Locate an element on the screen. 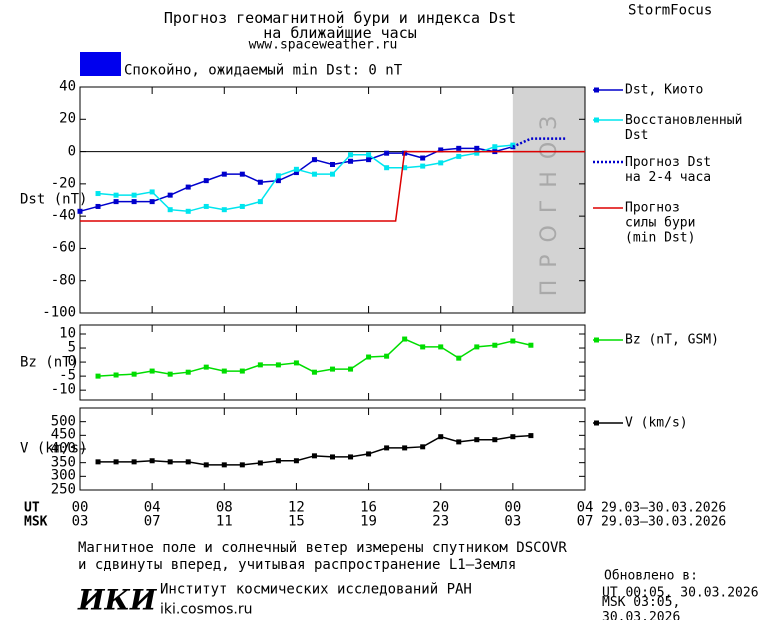 This screenshot has height=620, width=760. x-axis-title: UT is located at coordinates (32, 508).